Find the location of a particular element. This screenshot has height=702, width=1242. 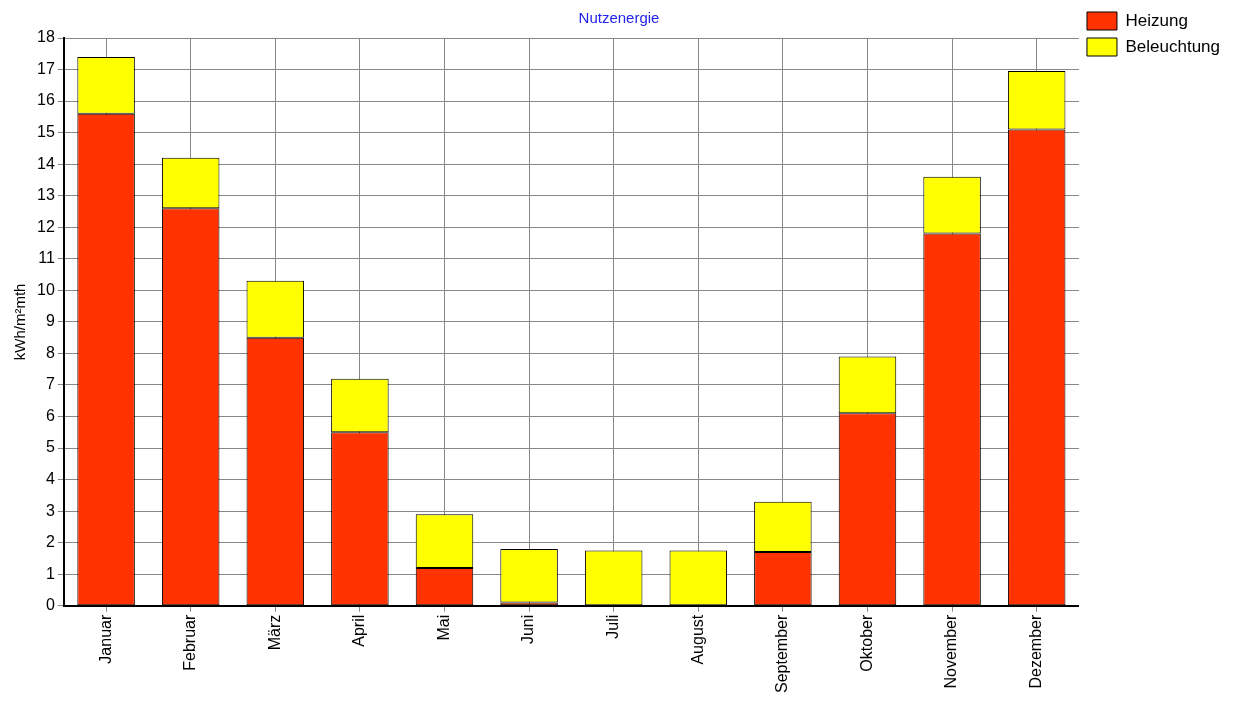

y-tick-label: 1 is located at coordinates (50, 573).